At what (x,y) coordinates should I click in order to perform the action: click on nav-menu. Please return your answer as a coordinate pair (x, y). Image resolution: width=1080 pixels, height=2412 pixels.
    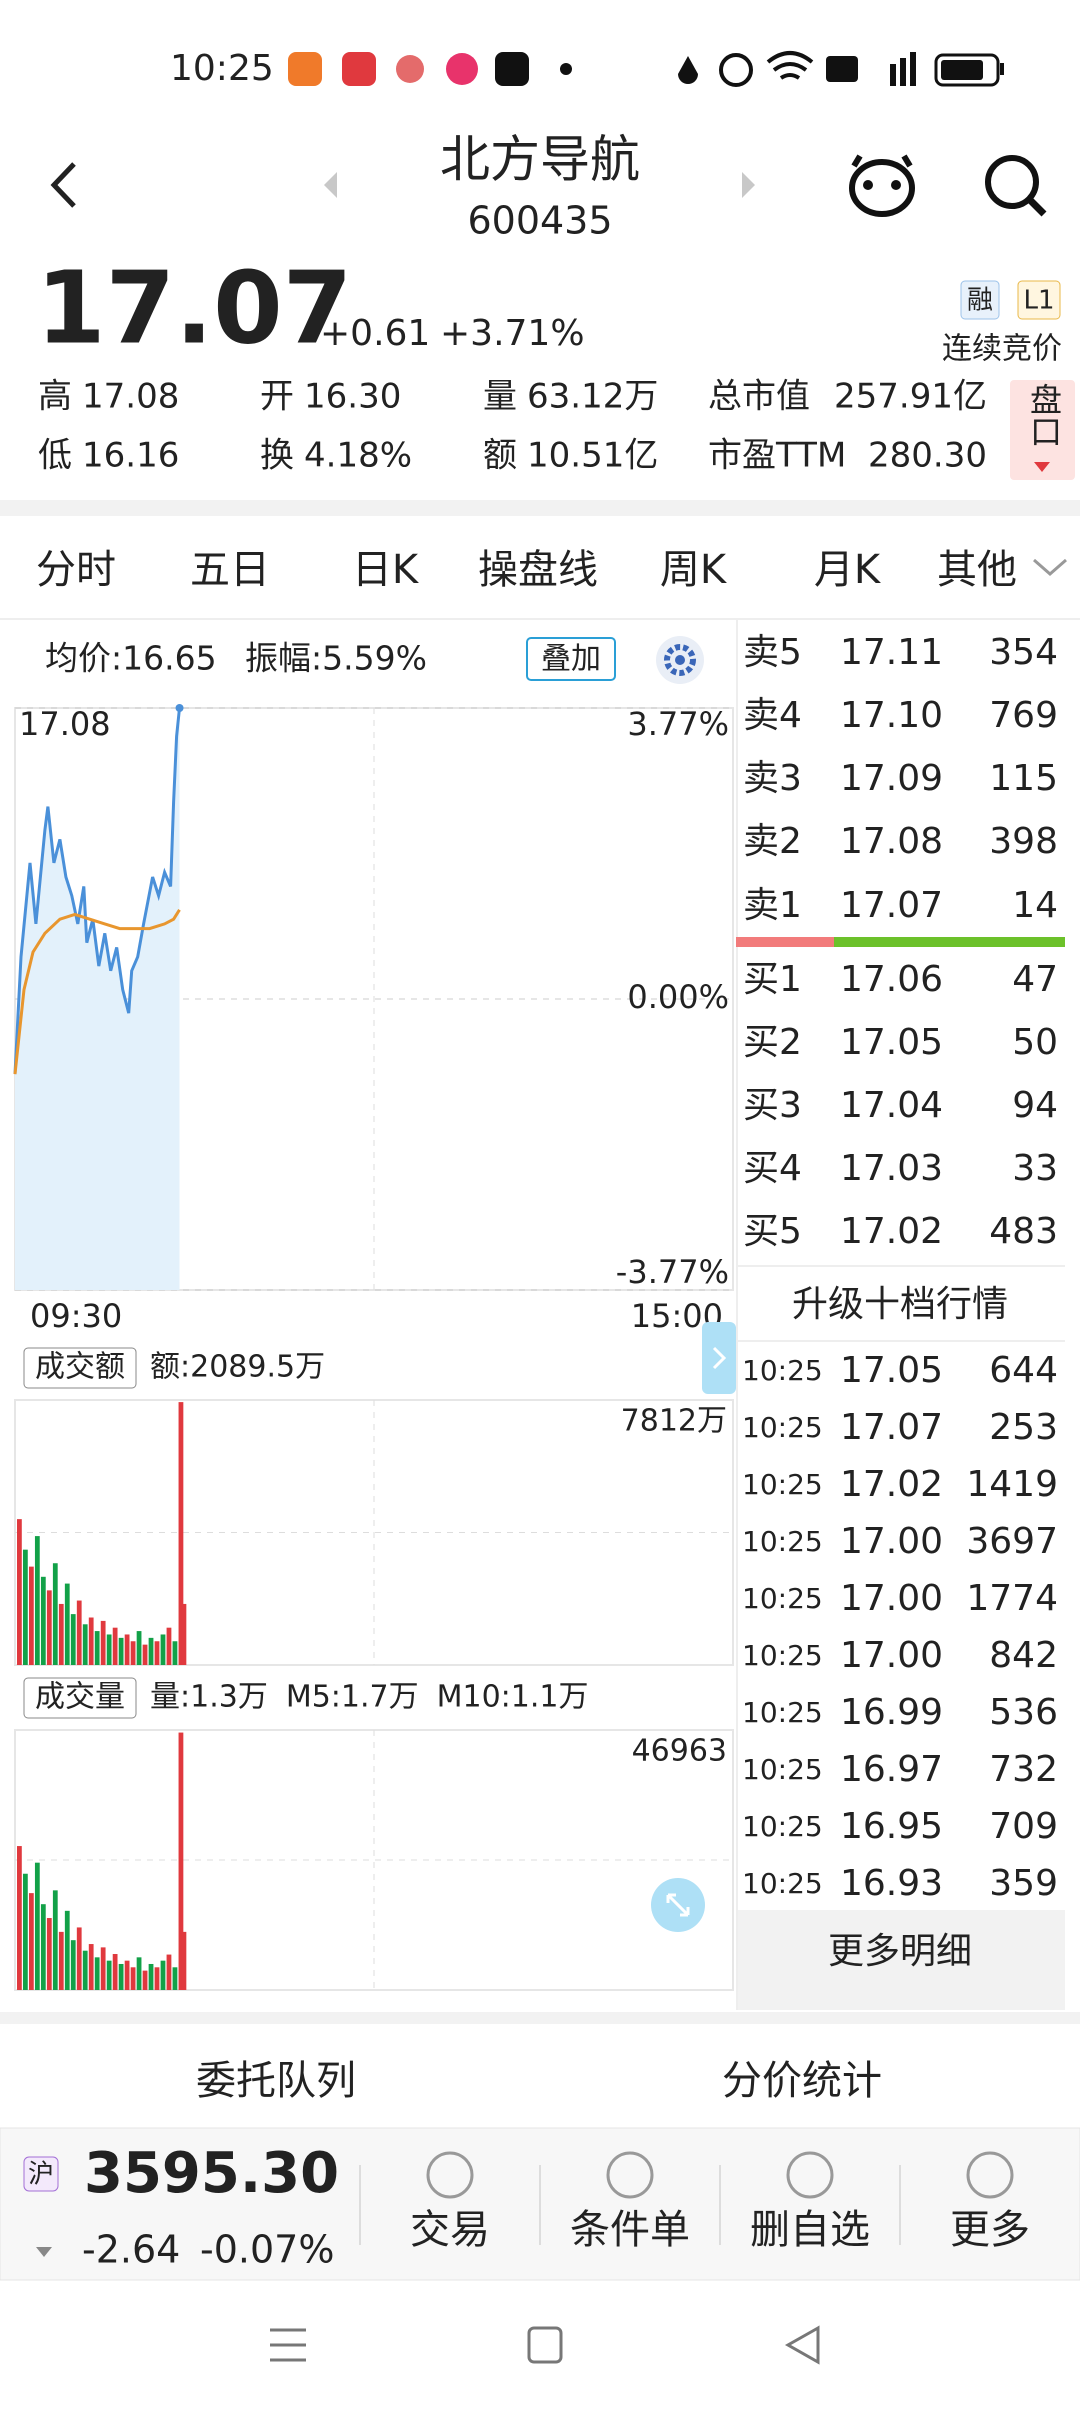
    Looking at the image, I should click on (288, 2345).